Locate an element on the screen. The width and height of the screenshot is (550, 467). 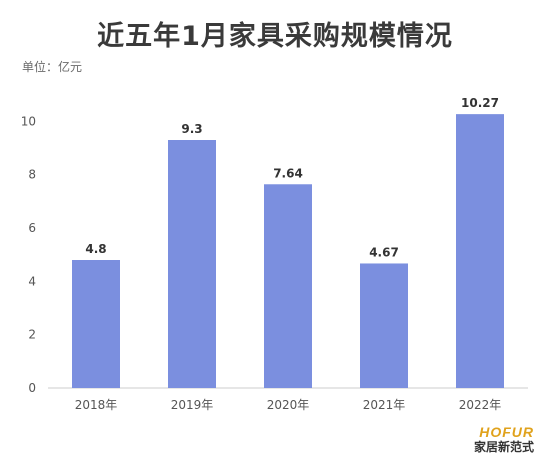
x-tick-label: 2022年 is located at coordinates (480, 405).